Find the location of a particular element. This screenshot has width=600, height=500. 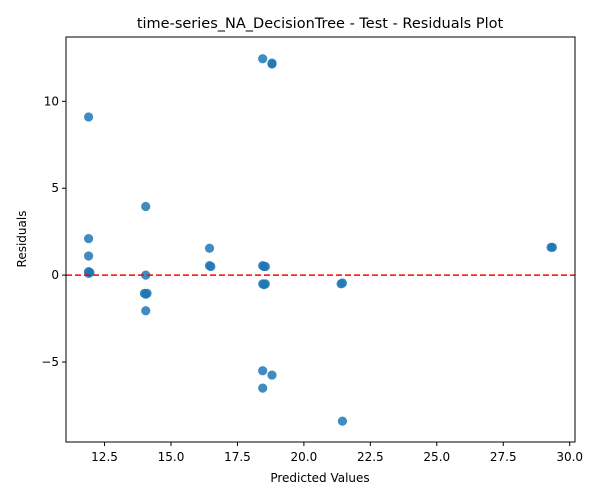

x-tick-label: 25.0 is located at coordinates (436, 457).